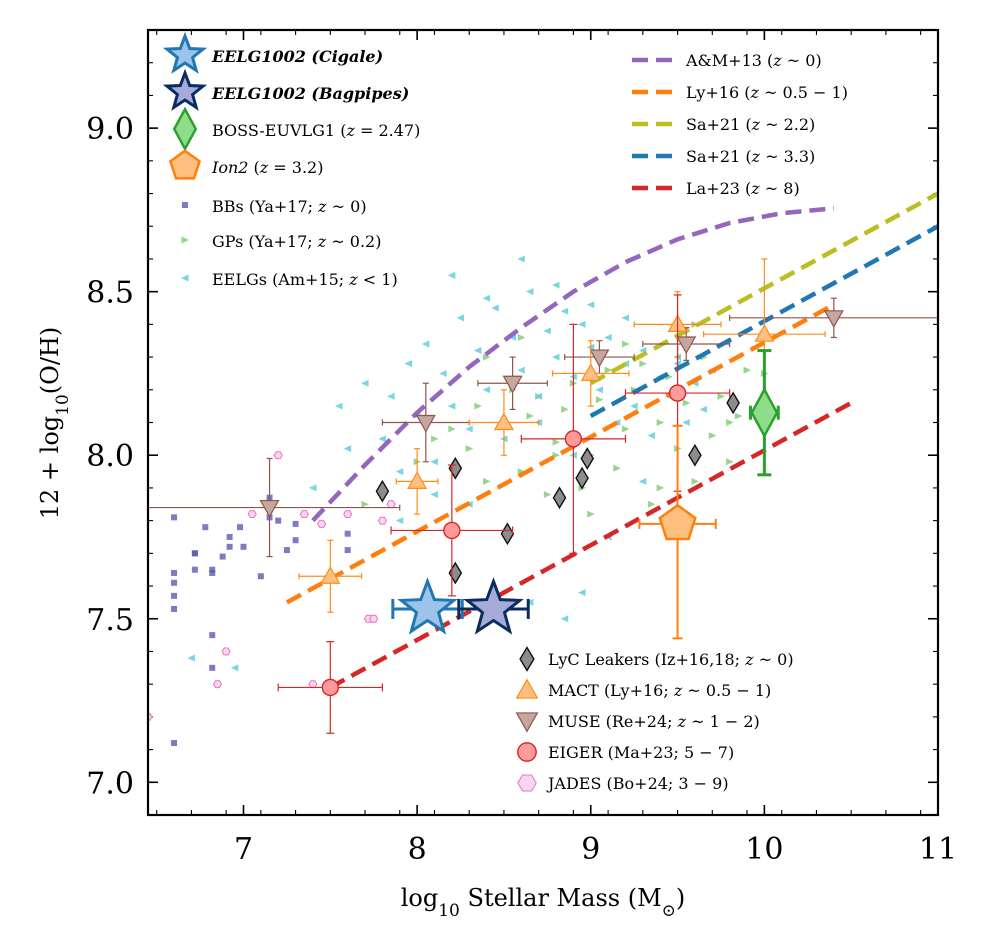  Describe the element at coordinates (590, 849) in the screenshot. I see `x-tick-label: 9` at that location.